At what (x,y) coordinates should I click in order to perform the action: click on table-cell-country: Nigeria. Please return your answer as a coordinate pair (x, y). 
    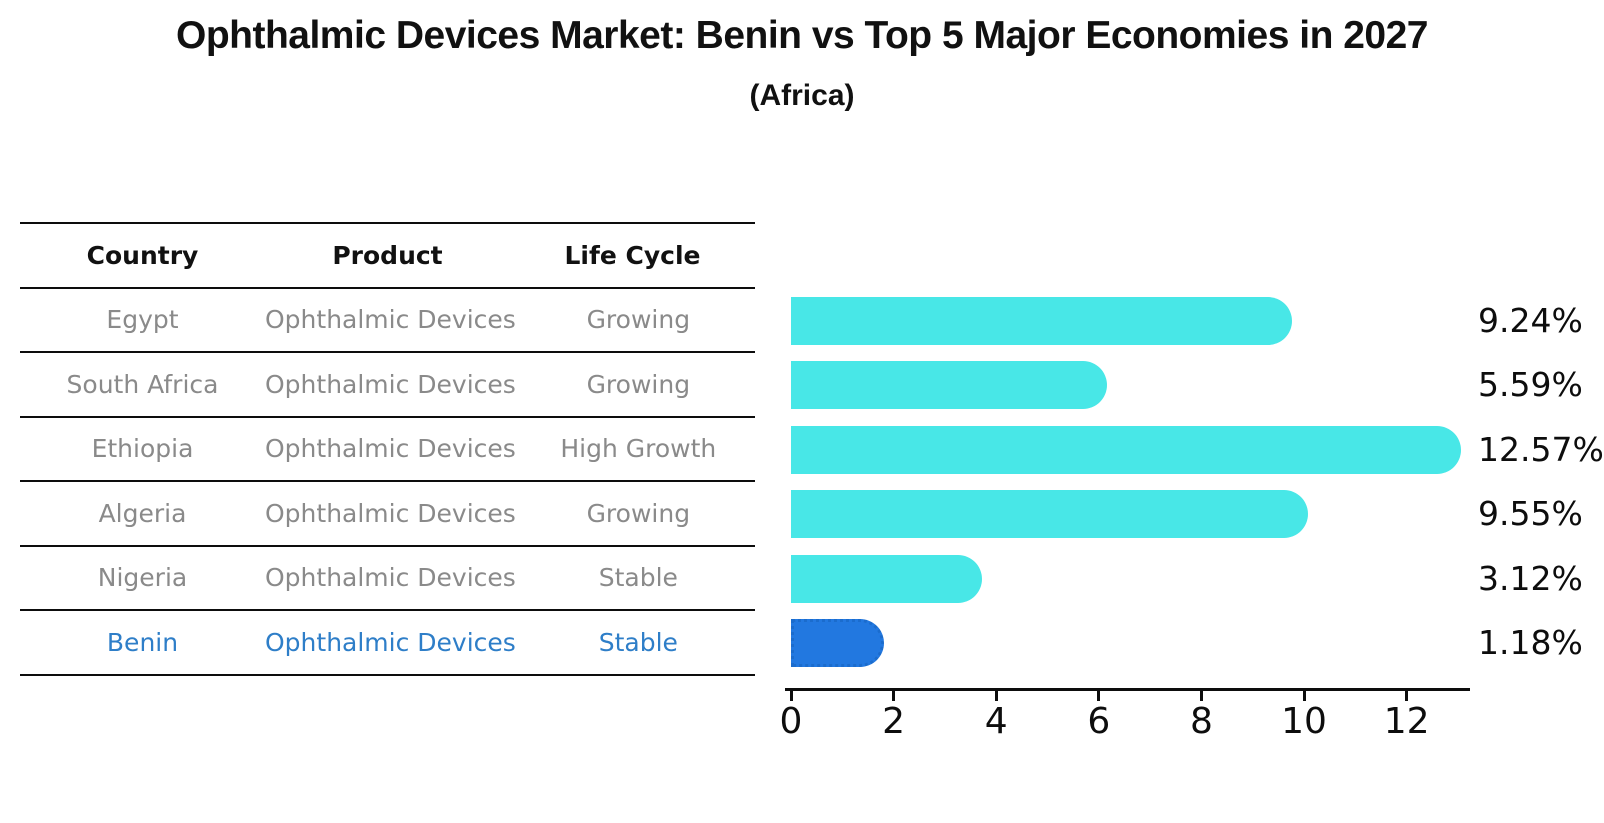
    Looking at the image, I should click on (142, 578).